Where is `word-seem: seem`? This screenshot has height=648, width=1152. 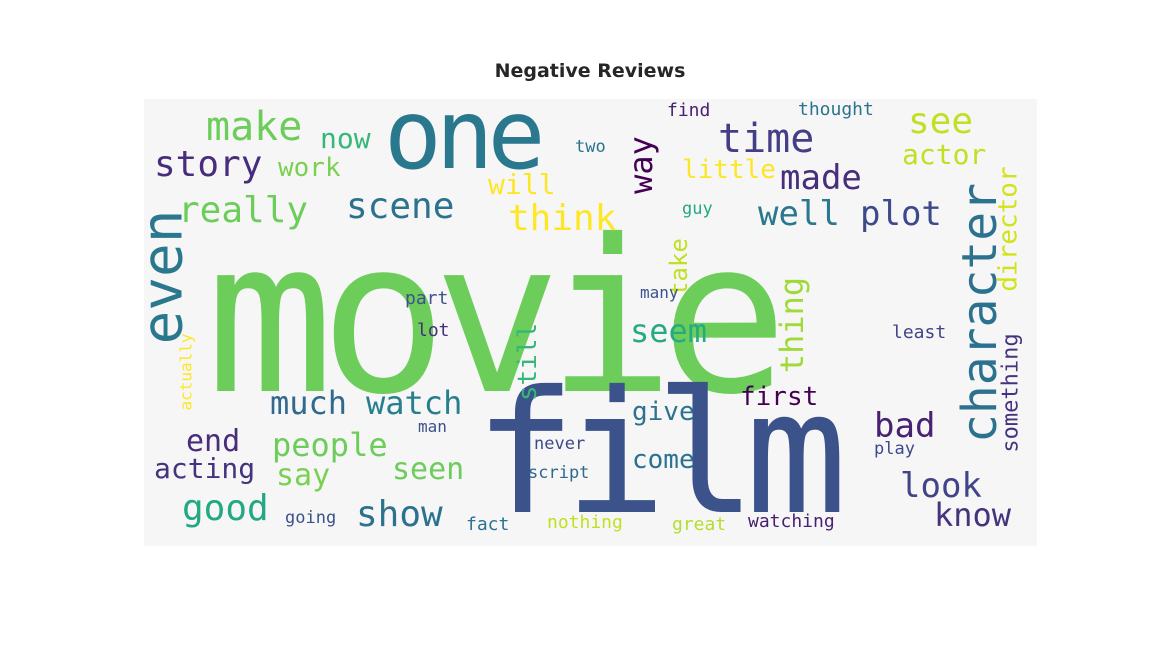 word-seem: seem is located at coordinates (669, 331).